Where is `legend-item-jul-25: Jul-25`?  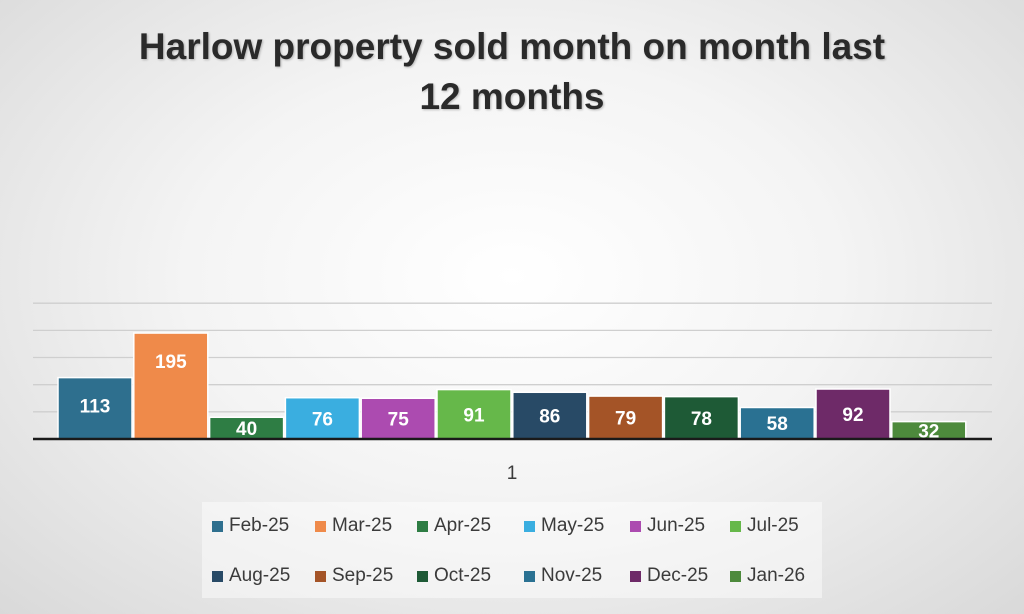
legend-item-jul-25: Jul-25 is located at coordinates (764, 526).